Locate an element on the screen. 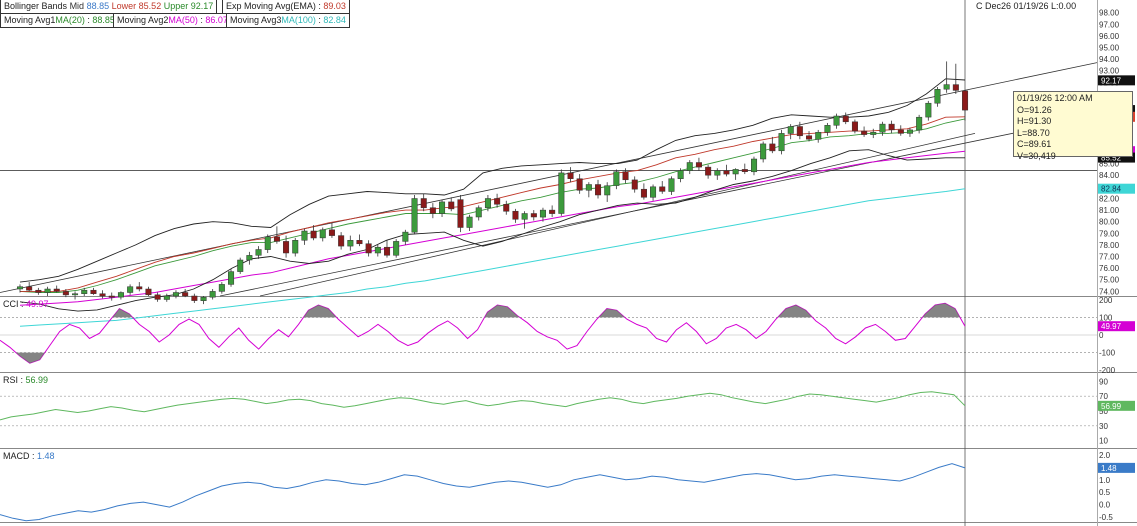 This screenshot has width=1137, height=526. contract-info: C Dec26 01/19/26 L:0.00 is located at coordinates (1026, 6).